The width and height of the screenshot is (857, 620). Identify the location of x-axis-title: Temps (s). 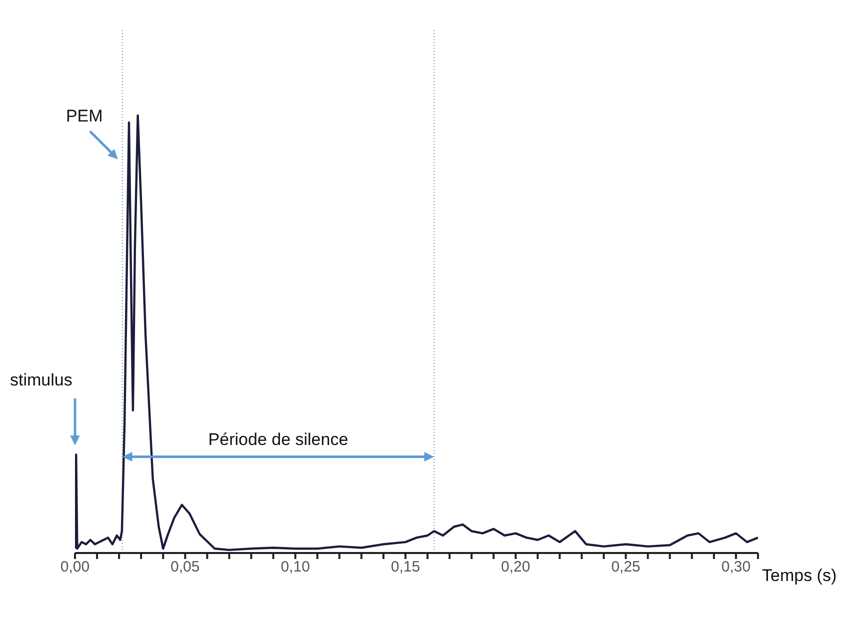
(799, 575).